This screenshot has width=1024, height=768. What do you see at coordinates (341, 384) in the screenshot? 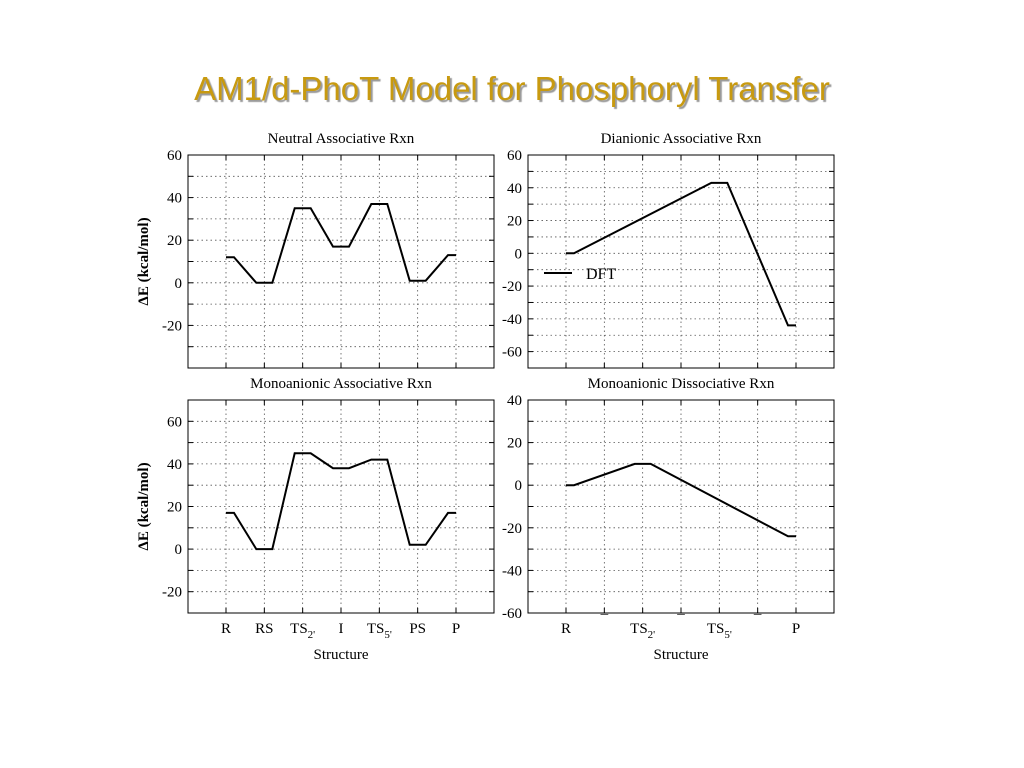
I see `panel-title: Monoanionic Associative Rxn` at bounding box center [341, 384].